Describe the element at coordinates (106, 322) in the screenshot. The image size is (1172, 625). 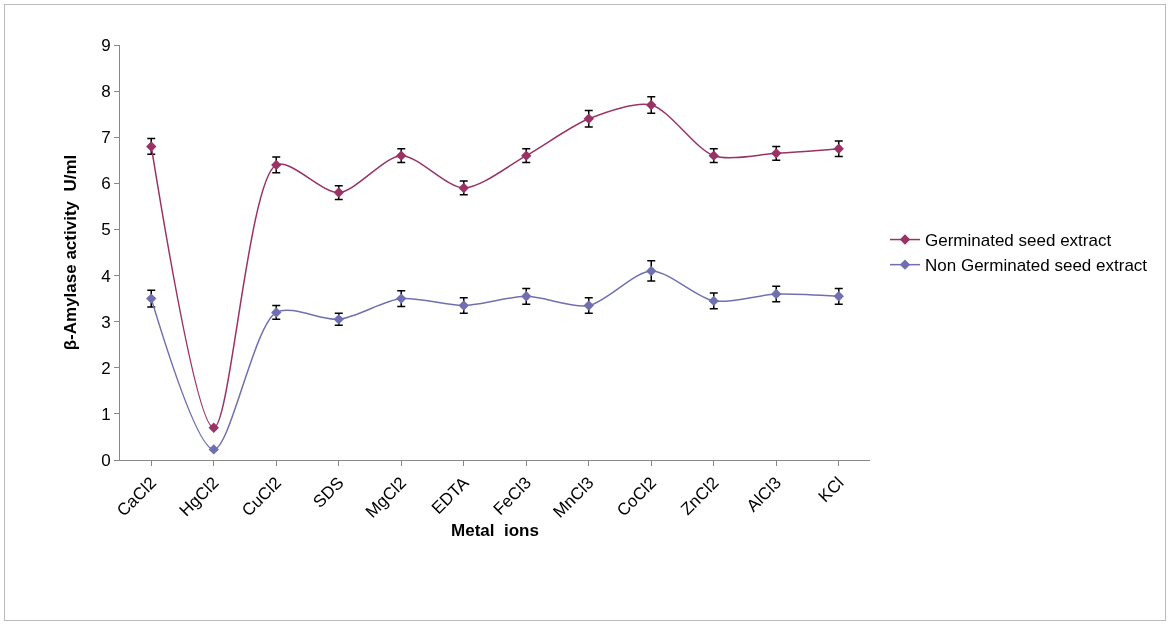
I see `y-tick-label: 3` at that location.